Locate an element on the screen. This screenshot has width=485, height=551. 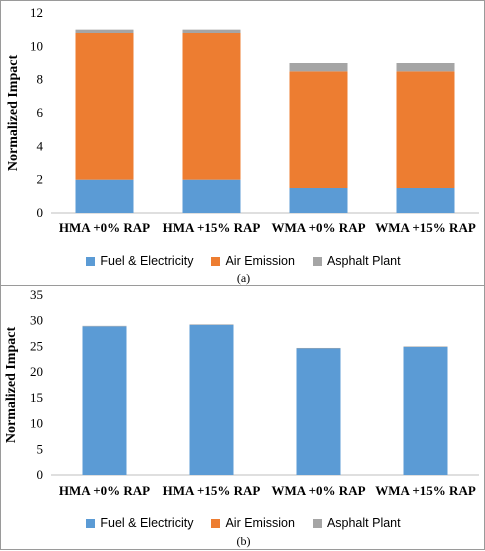
y-tick-label: 30 is located at coordinates (36, 320).